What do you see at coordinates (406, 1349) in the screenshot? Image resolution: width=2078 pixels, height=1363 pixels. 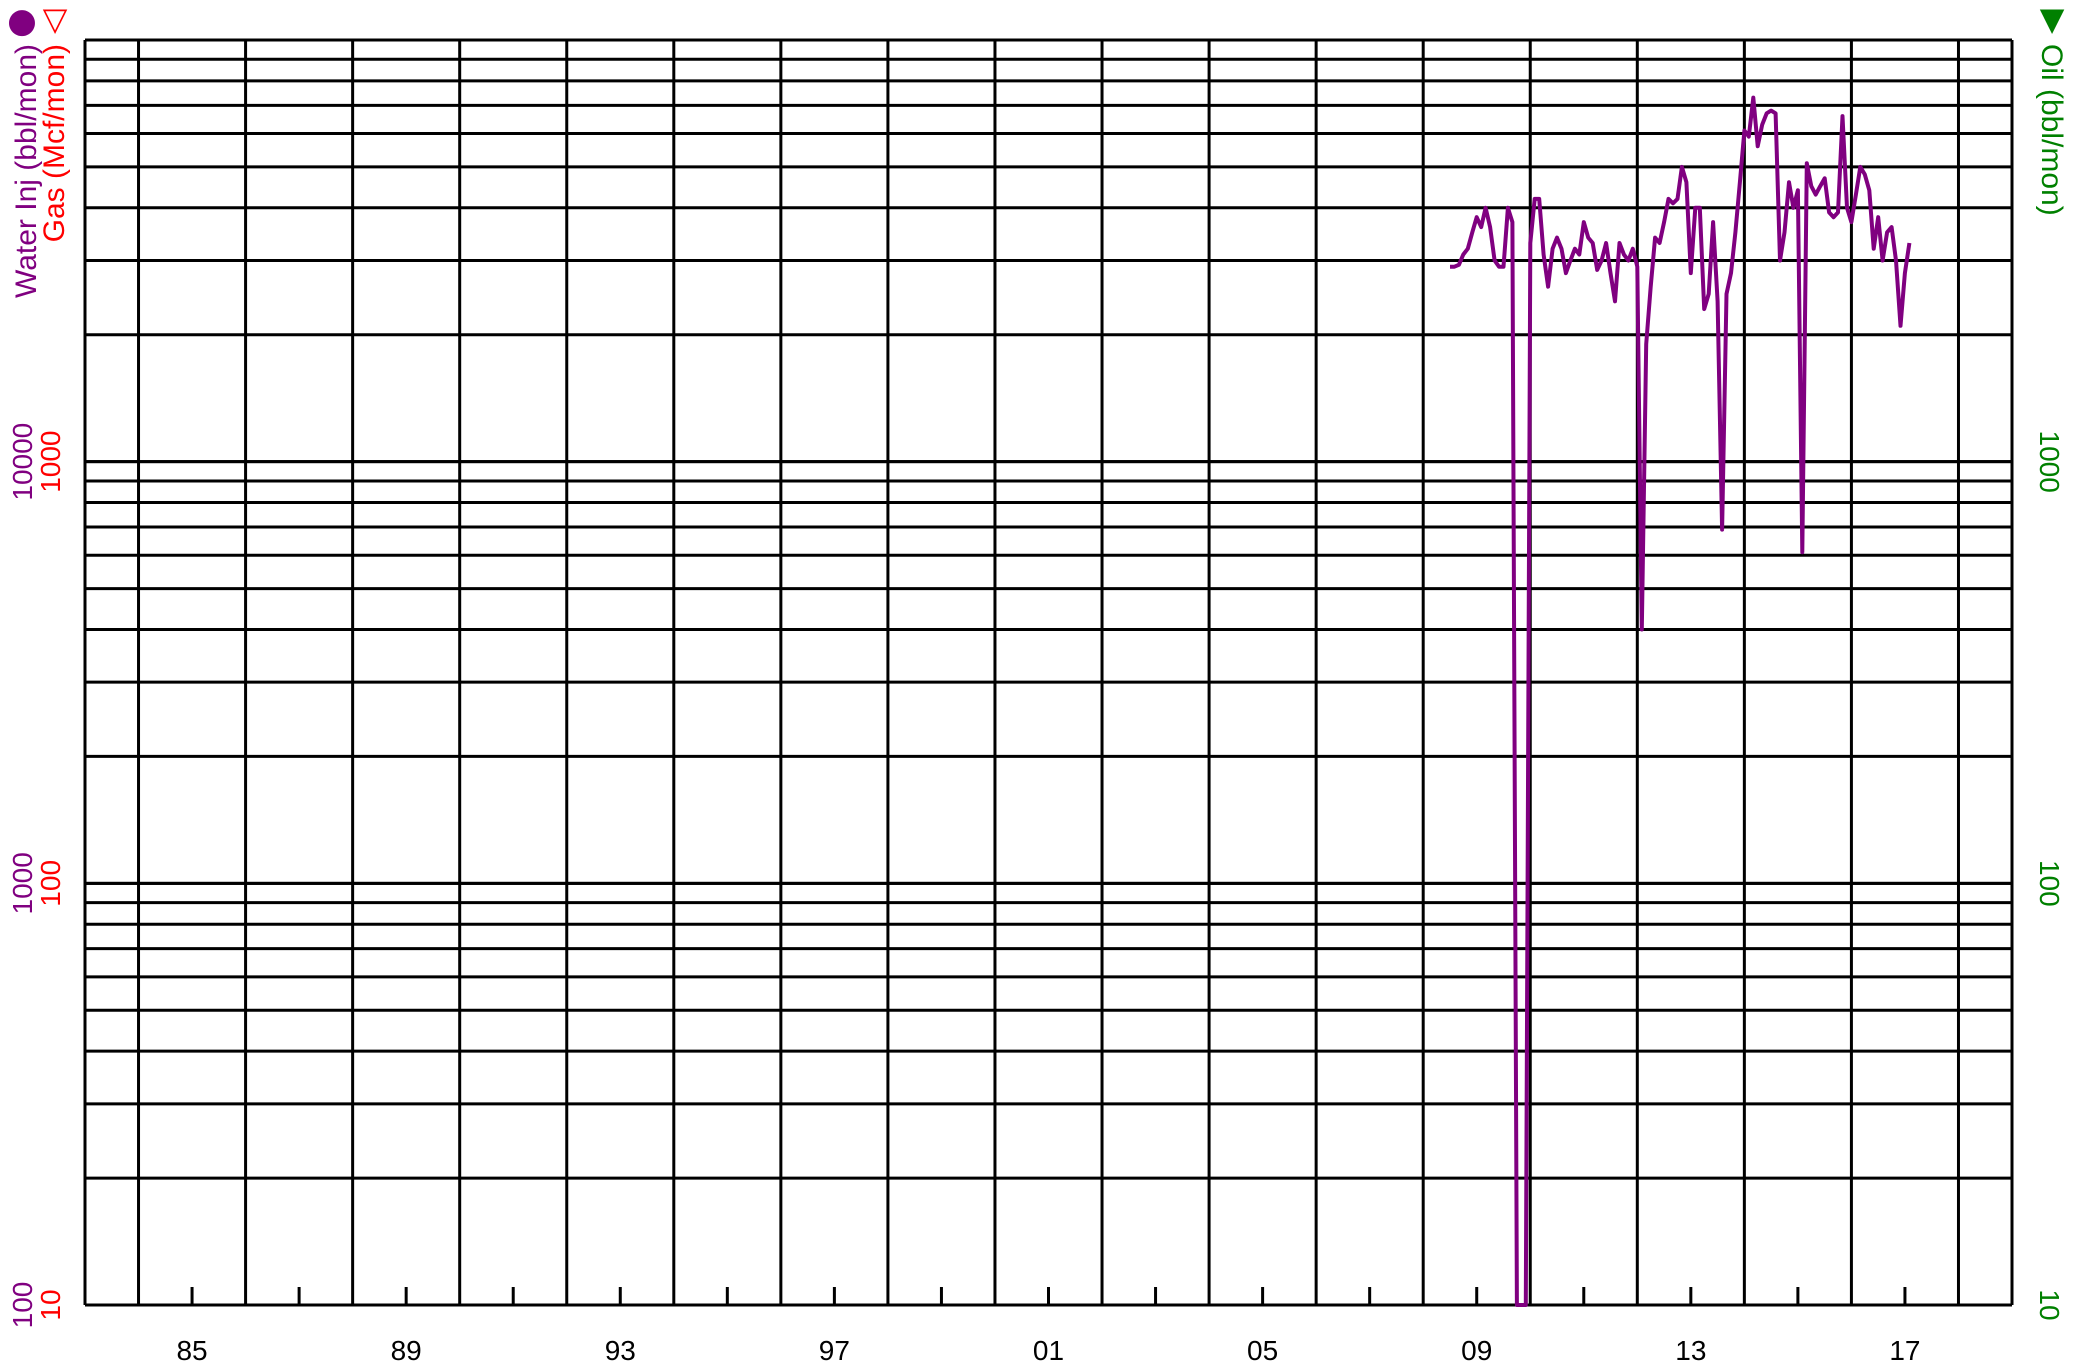 I see `x-tick-label: 89` at bounding box center [406, 1349].